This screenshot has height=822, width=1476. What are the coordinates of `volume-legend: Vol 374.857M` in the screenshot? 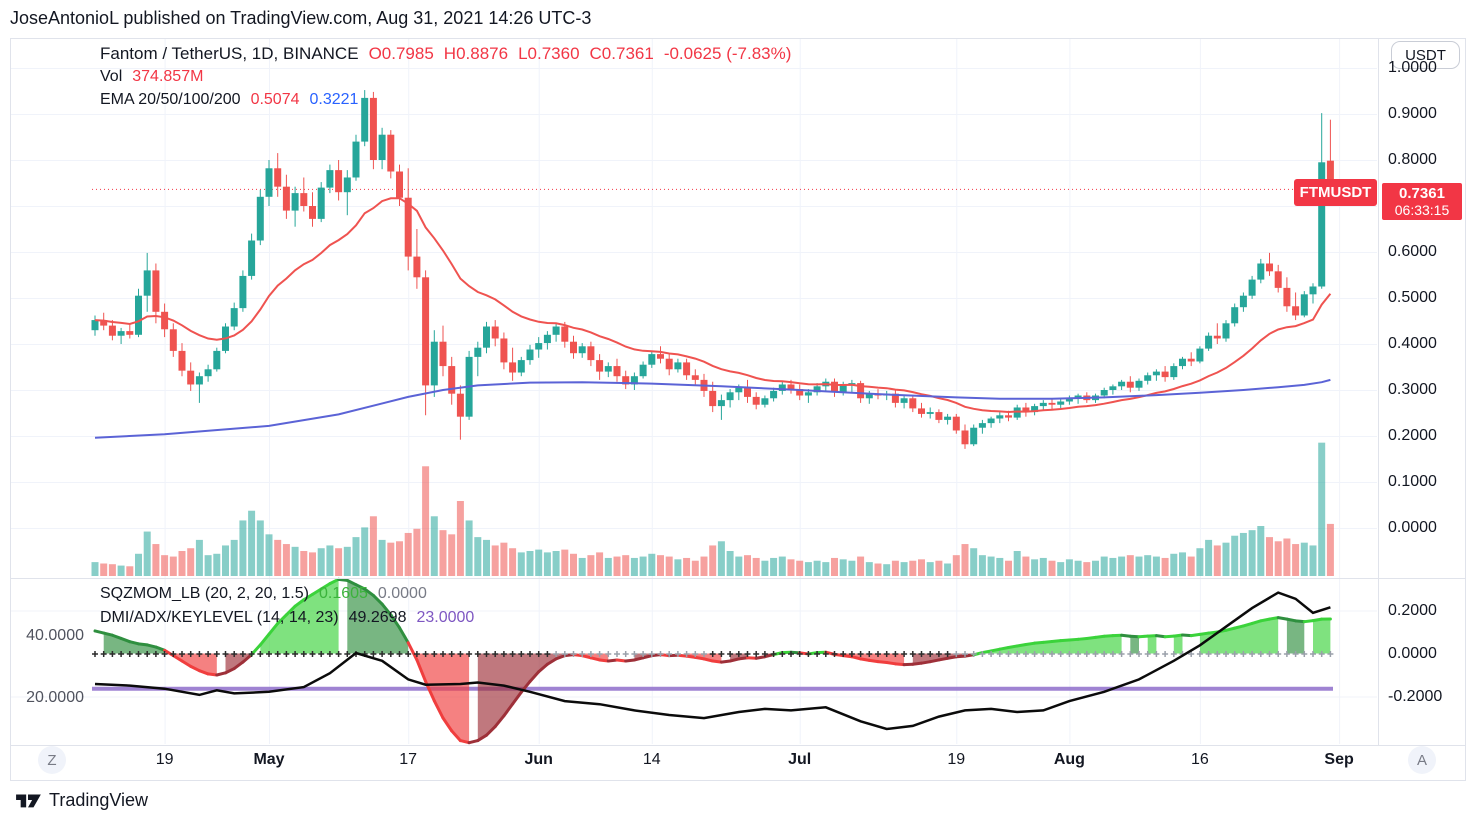 It's located at (151, 77).